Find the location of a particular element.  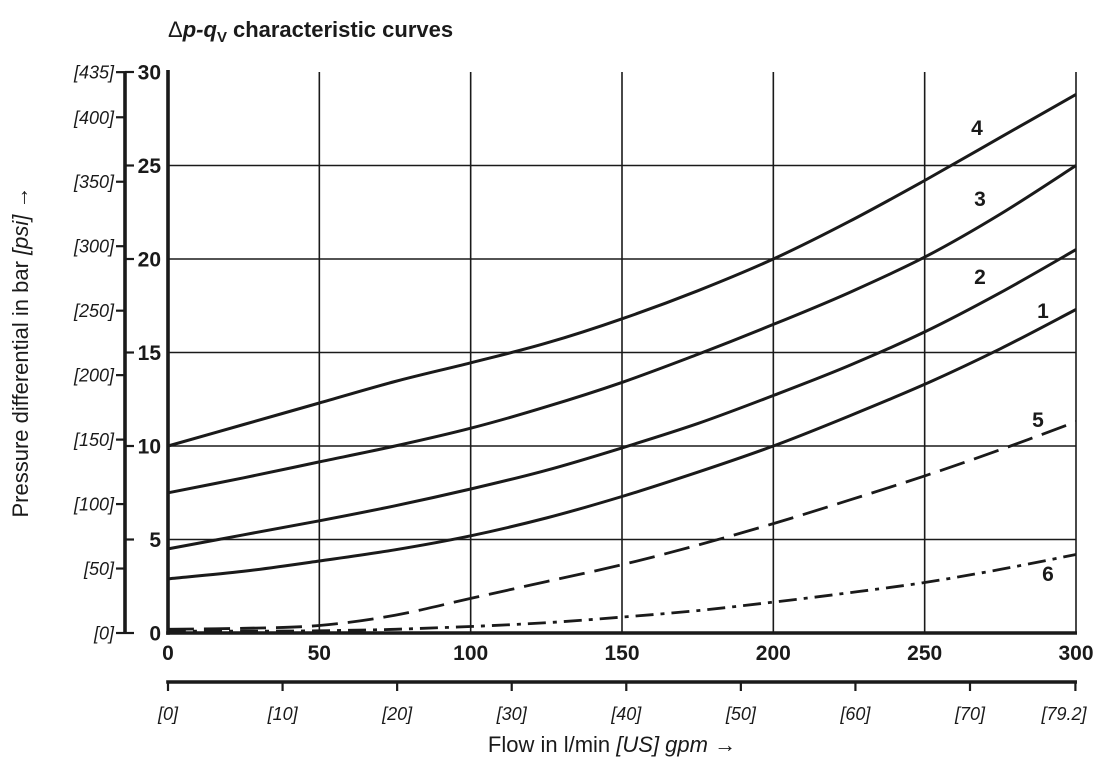

psi-tick-label: [435] is located at coordinates (94, 73).